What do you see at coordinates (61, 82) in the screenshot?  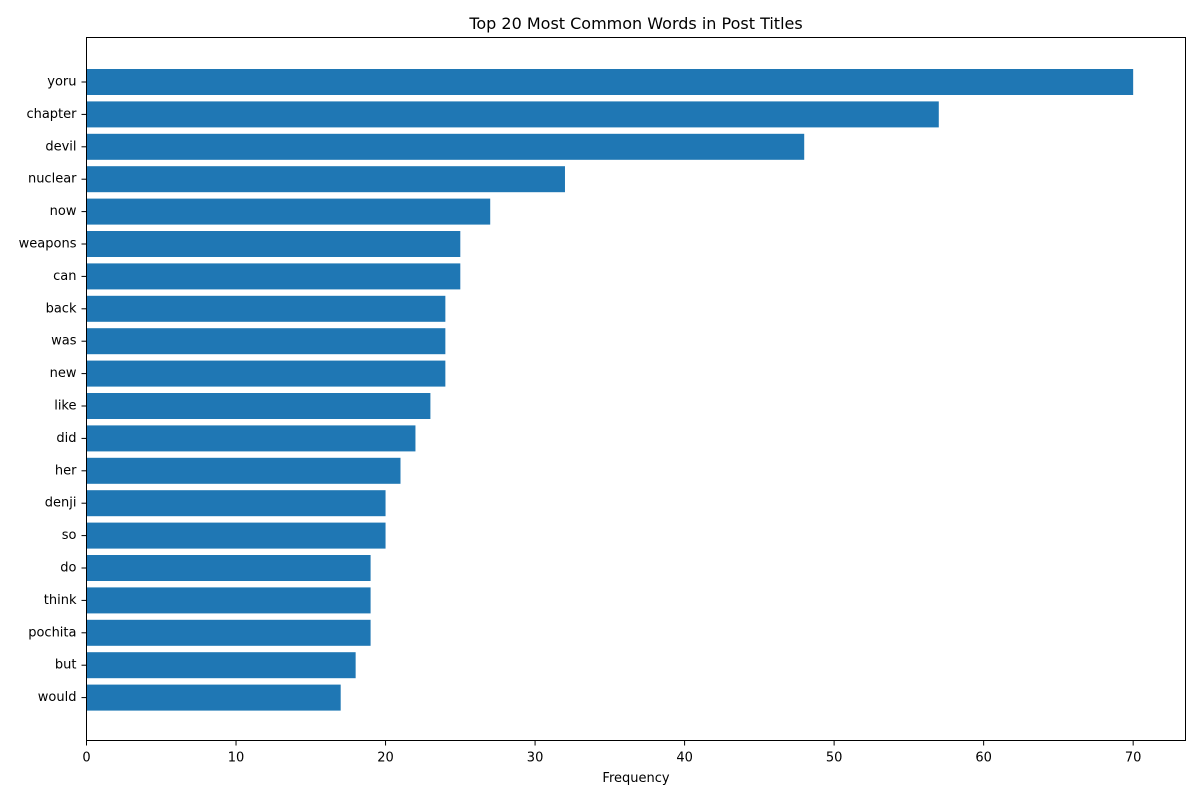 I see `y-tick-label: yoru` at bounding box center [61, 82].